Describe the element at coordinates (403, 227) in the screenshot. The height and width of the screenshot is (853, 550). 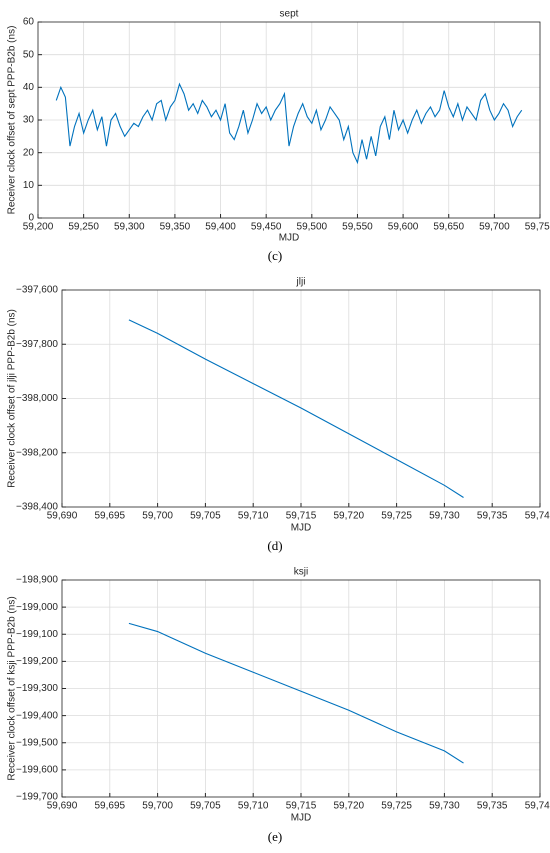
I see `x-tick-label: 59,600` at that location.